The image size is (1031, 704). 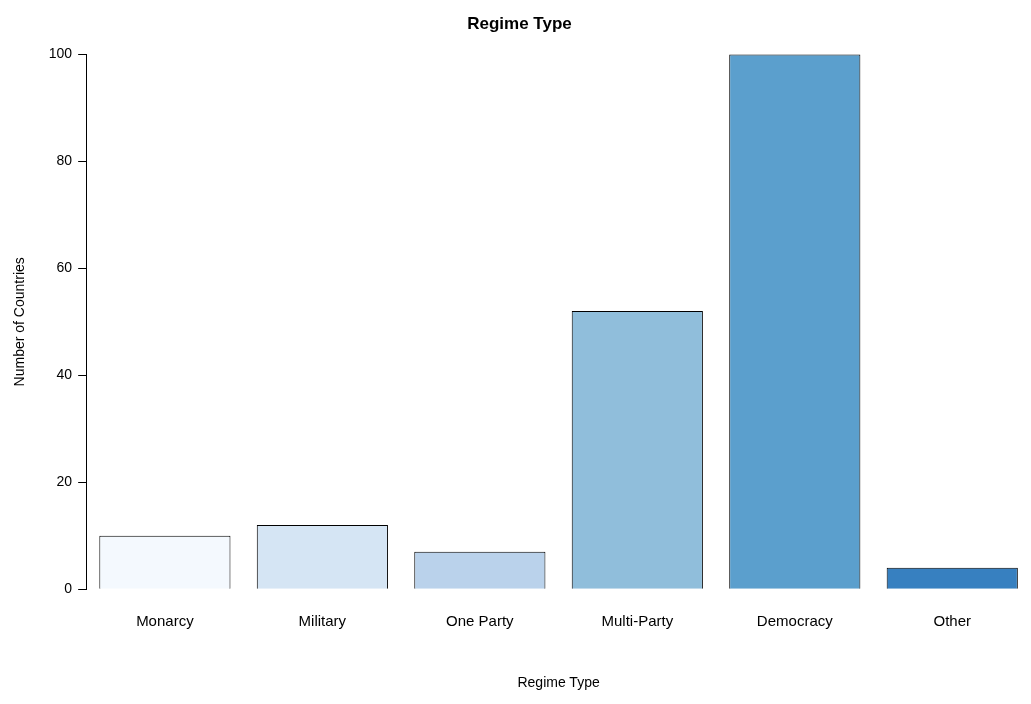 What do you see at coordinates (64, 267) in the screenshot?
I see `y-tick-label: 60` at bounding box center [64, 267].